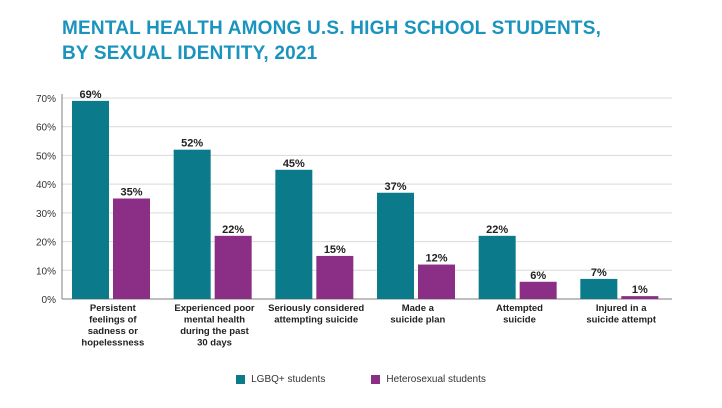 This screenshot has height=408, width=722. I want to click on x-tick-label: Injured in a suicide attempt, so click(621, 314).